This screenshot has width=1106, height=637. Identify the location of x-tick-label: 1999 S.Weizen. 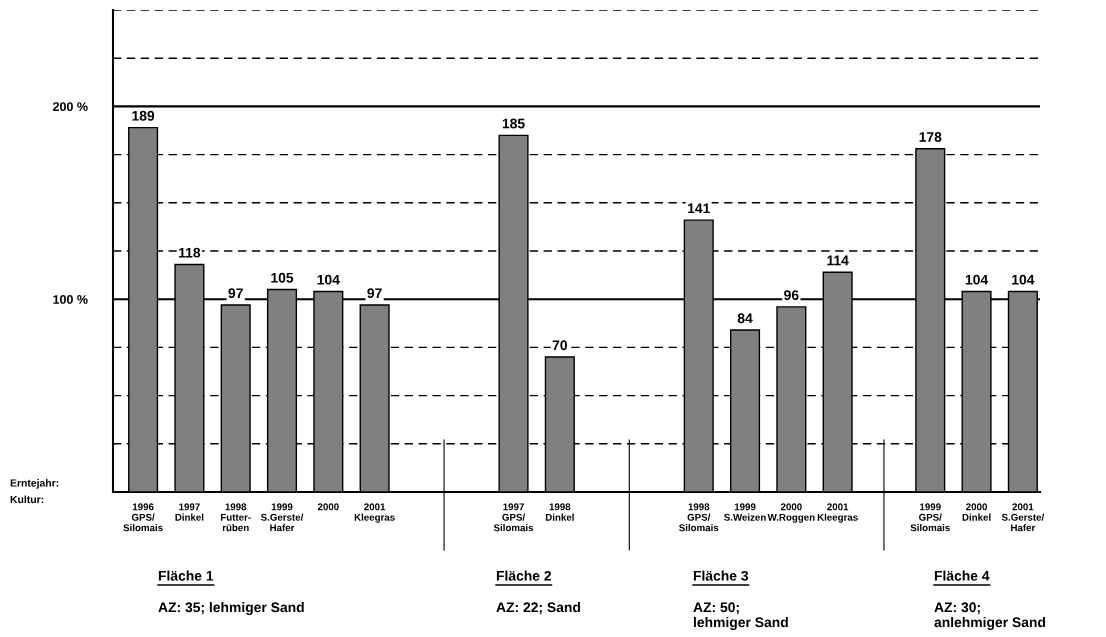
(745, 512).